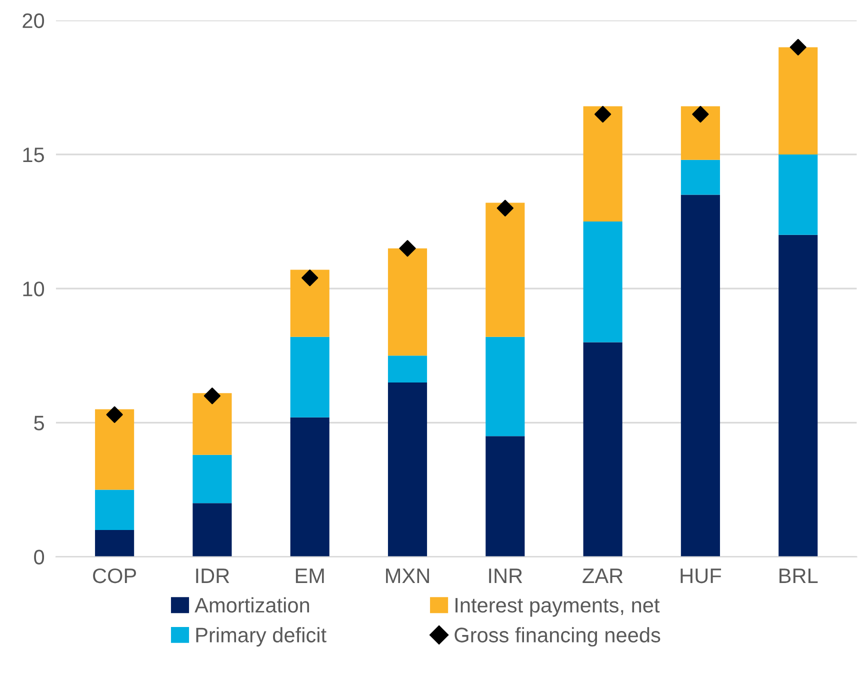 This screenshot has height=679, width=861. Describe the element at coordinates (33, 20) in the screenshot. I see `y-tick-label: 20` at that location.